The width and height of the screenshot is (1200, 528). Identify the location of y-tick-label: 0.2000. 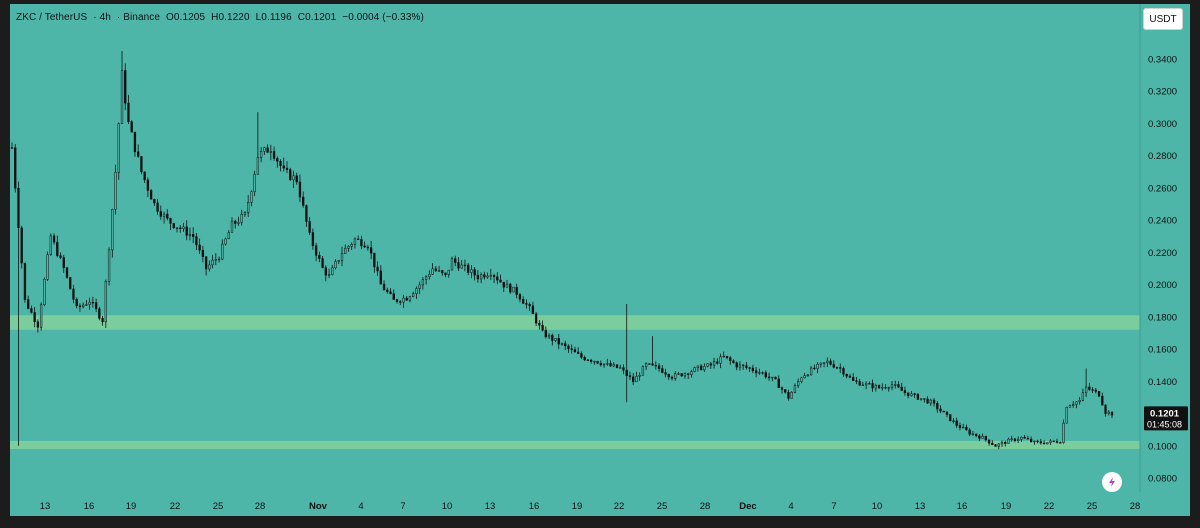
(1162, 285).